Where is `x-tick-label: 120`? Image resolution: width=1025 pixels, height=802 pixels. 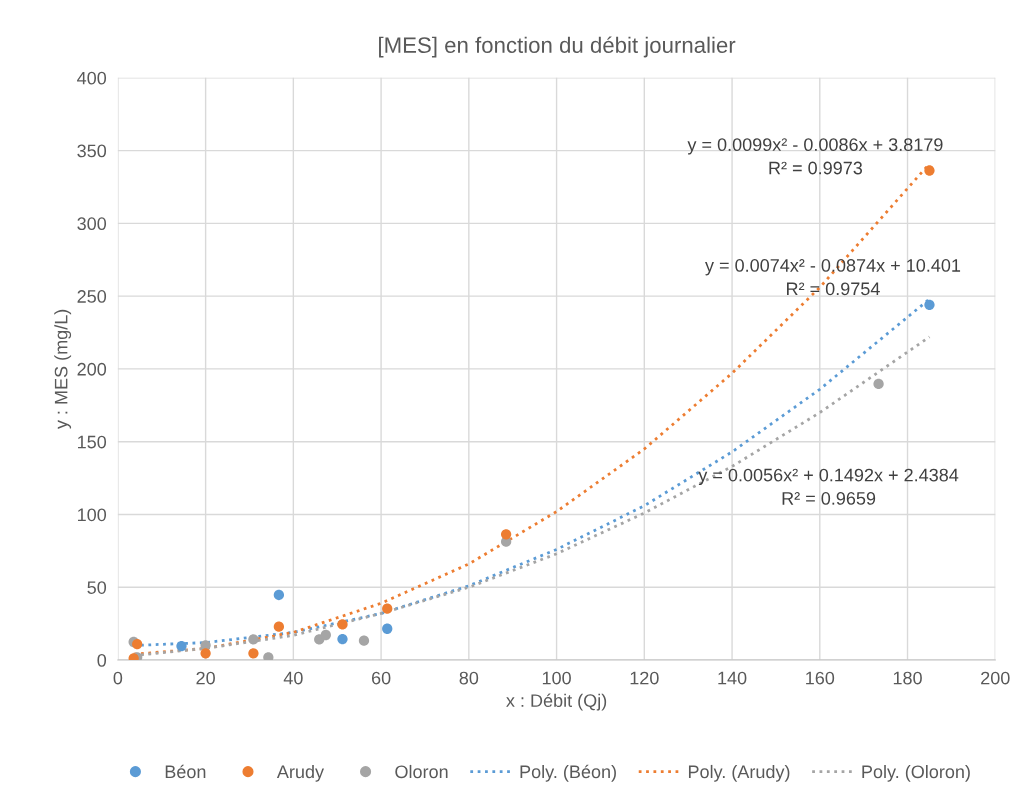 x-tick-label: 120 is located at coordinates (644, 678).